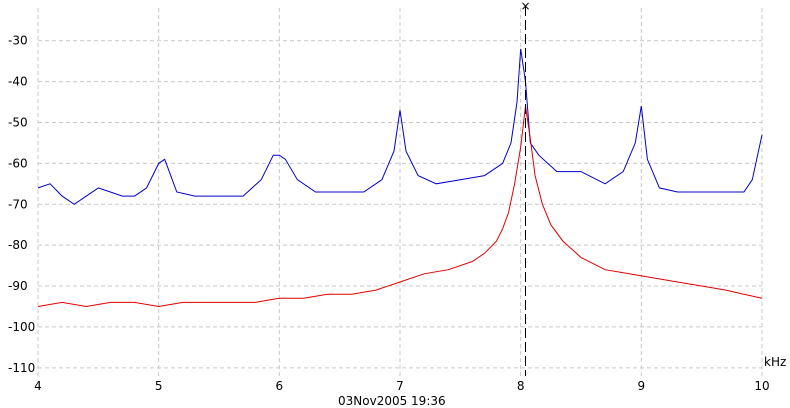 This screenshot has height=408, width=790. What do you see at coordinates (159, 386) in the screenshot?
I see `x-tick-label: 5` at bounding box center [159, 386].